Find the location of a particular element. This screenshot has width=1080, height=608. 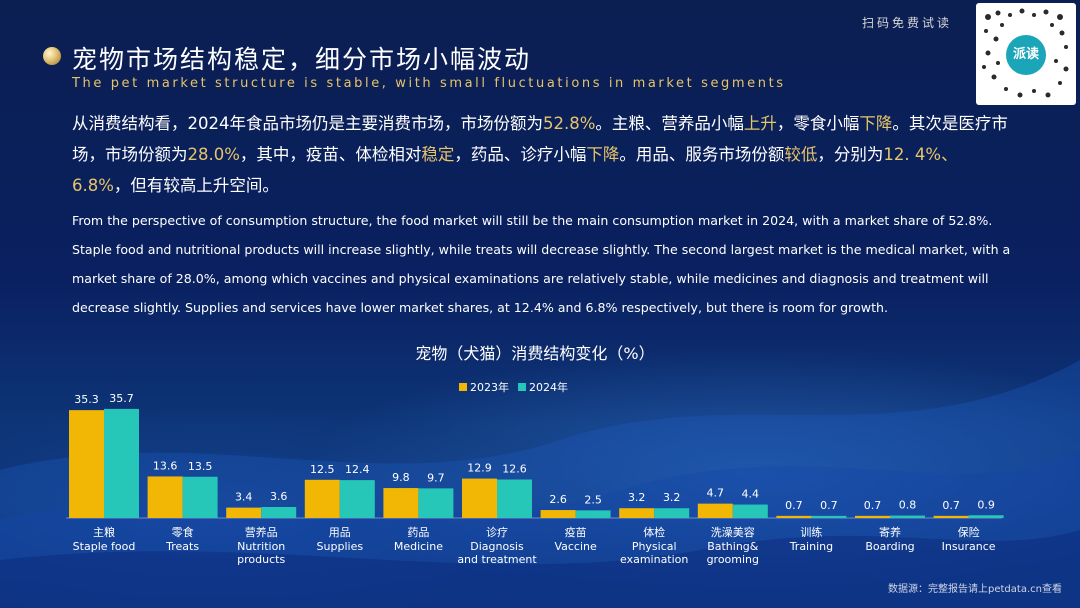

paragraph-text: 。主粮、营养品小幅 is located at coordinates (669, 123).